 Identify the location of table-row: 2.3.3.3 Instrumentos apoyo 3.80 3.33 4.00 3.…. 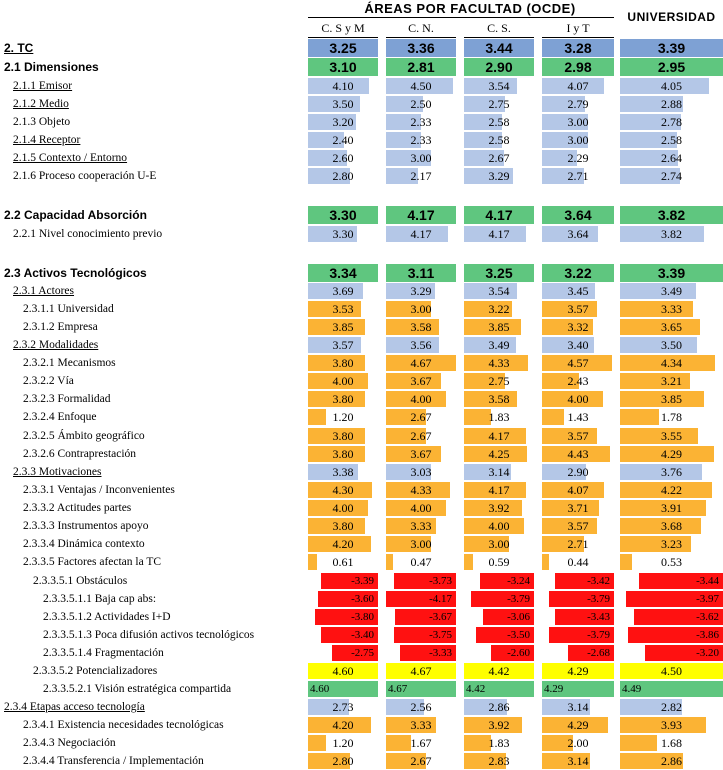
(361, 526).